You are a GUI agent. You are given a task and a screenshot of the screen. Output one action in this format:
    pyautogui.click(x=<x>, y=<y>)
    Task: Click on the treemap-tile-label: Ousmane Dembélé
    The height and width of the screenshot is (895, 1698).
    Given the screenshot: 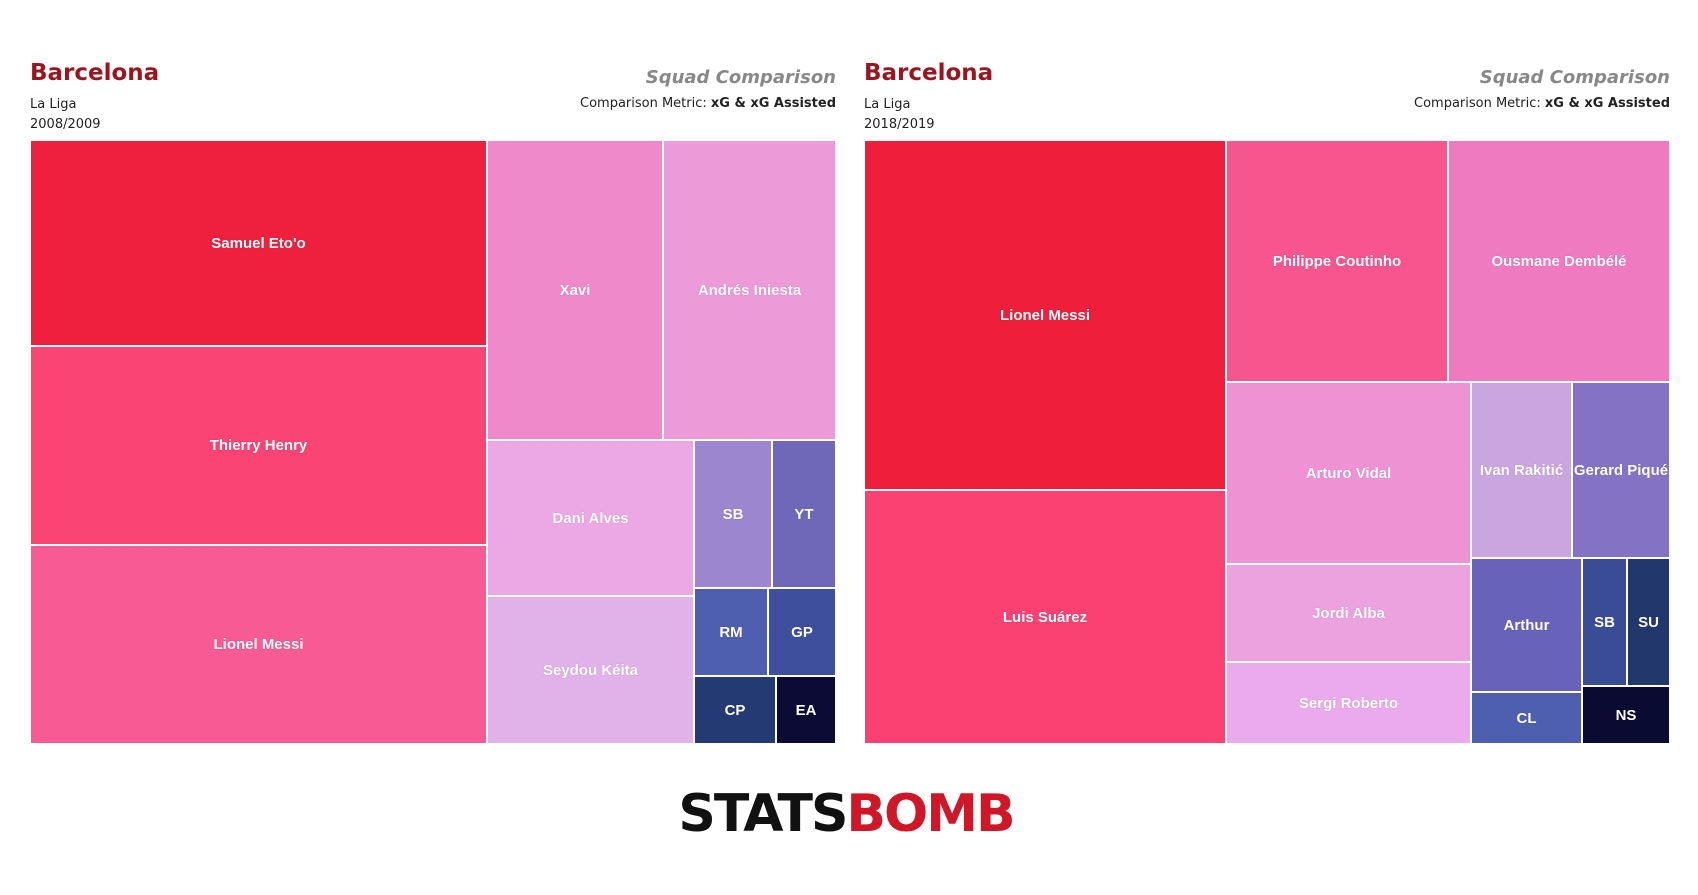 What is the action you would take?
    pyautogui.click(x=1559, y=261)
    